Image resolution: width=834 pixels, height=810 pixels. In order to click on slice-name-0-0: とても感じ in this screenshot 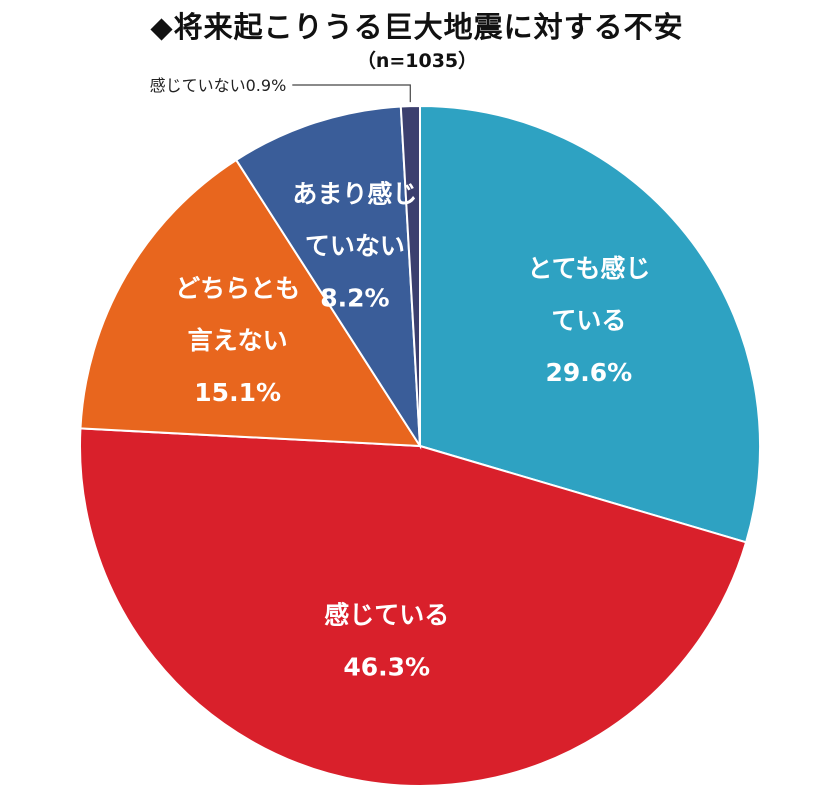, I will do `click(588, 268)`.